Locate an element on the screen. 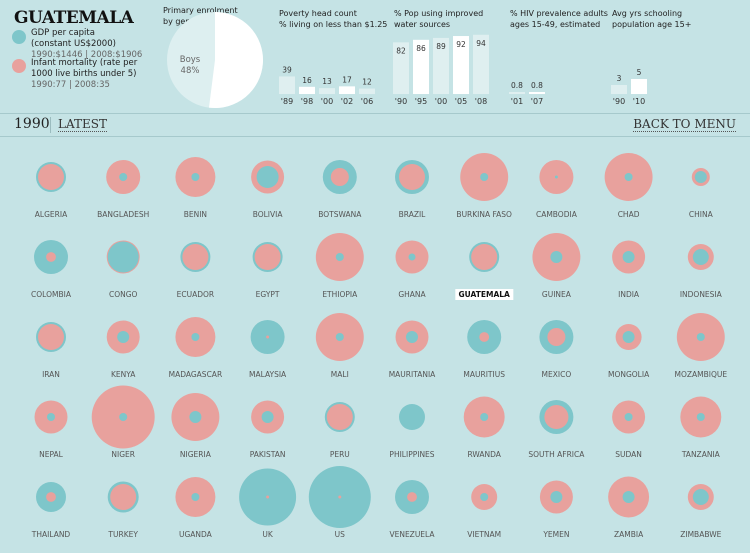 The image size is (750, 556). country-label: TURKEY is located at coordinates (123, 534).